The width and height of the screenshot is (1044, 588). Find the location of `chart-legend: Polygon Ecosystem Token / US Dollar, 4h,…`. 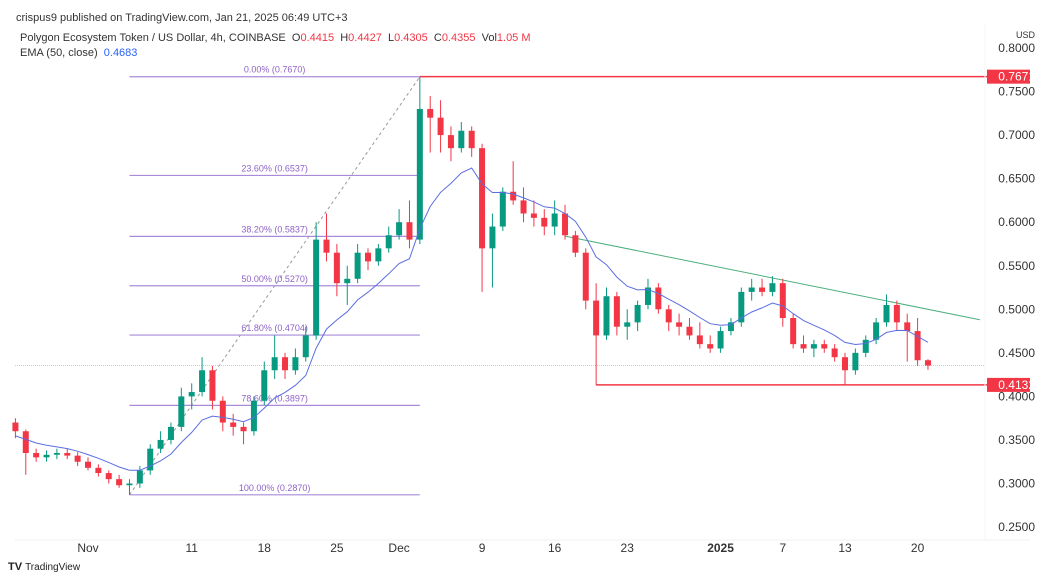

chart-legend: Polygon Ecosystem Token / US Dollar, 4h,… is located at coordinates (275, 46).